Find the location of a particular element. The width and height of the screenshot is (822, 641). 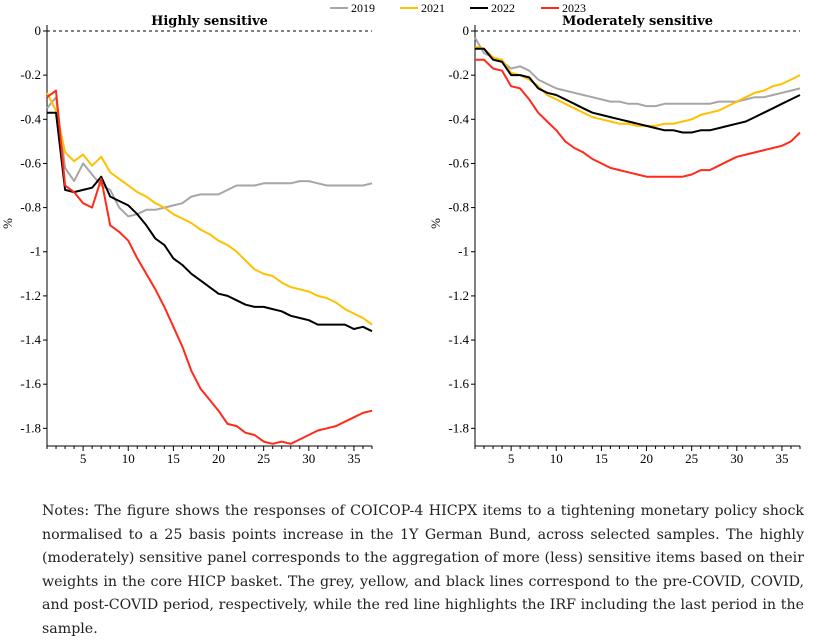

legend-label-2022: 2022 is located at coordinates (503, 8).